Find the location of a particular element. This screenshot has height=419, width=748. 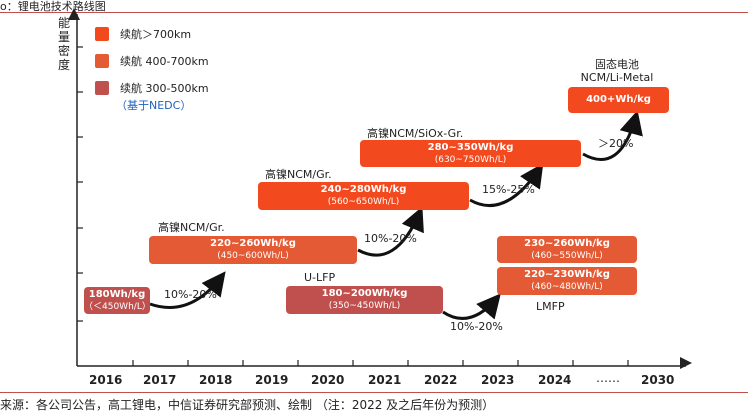

stage-box-2021: 280~350Wh/kg (630~750Wh/L) is located at coordinates (470, 153).